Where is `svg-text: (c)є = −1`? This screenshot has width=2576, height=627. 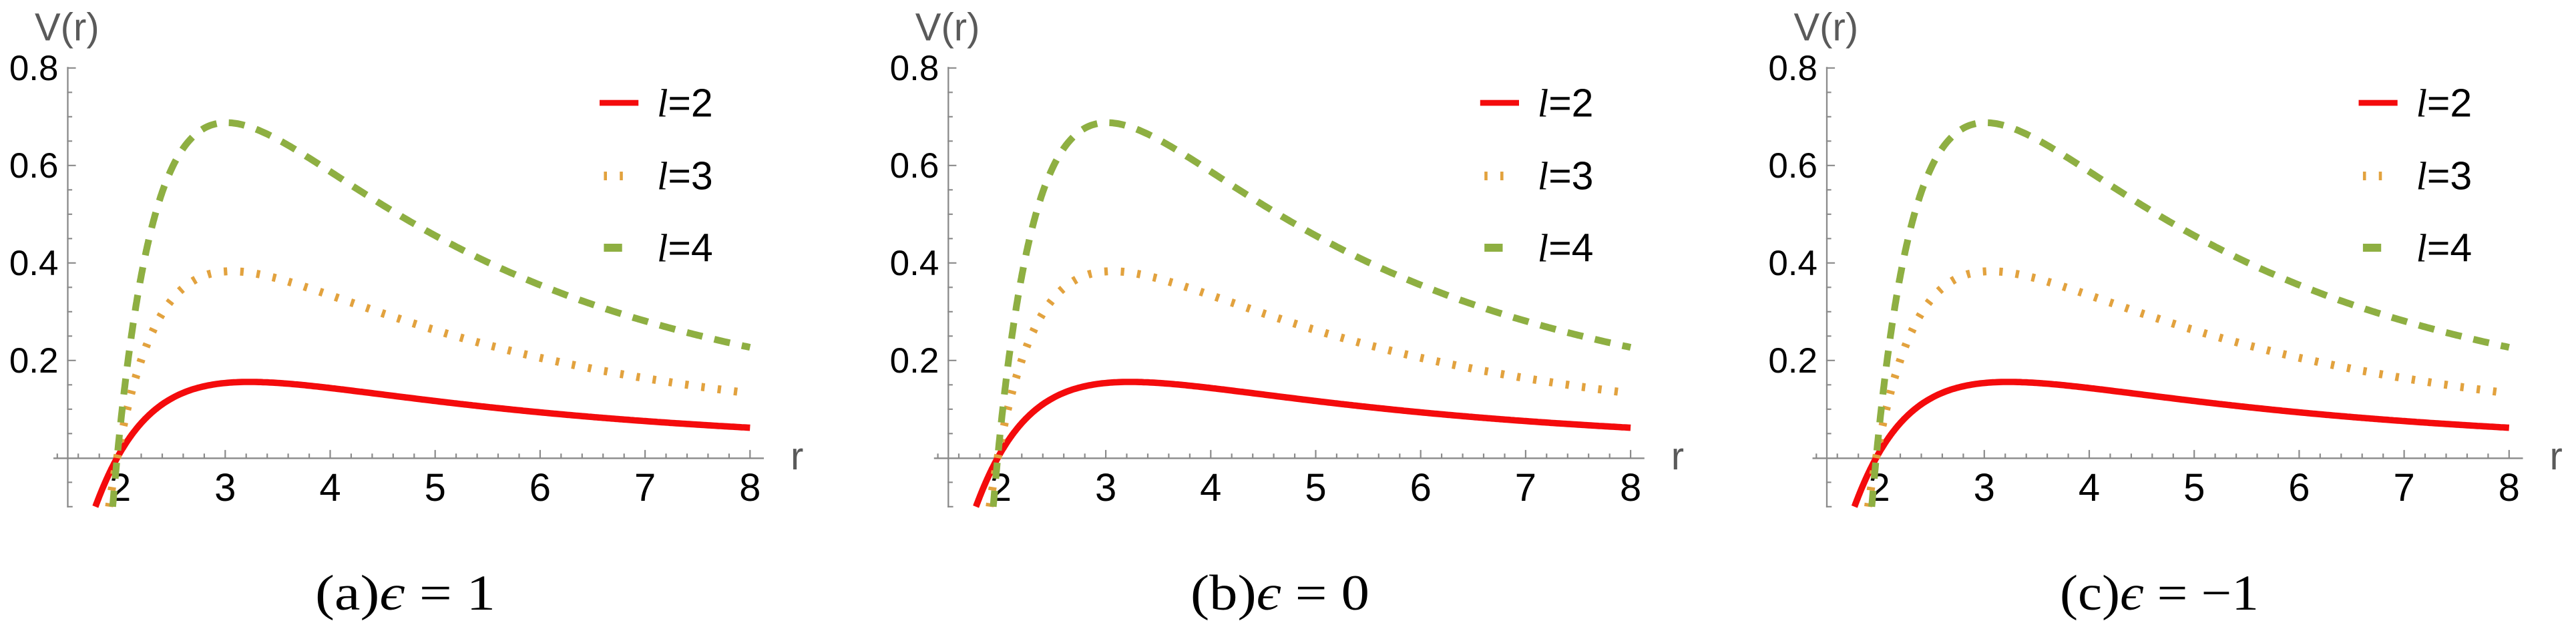
svg-text: (c)є = −1 is located at coordinates (2159, 593).